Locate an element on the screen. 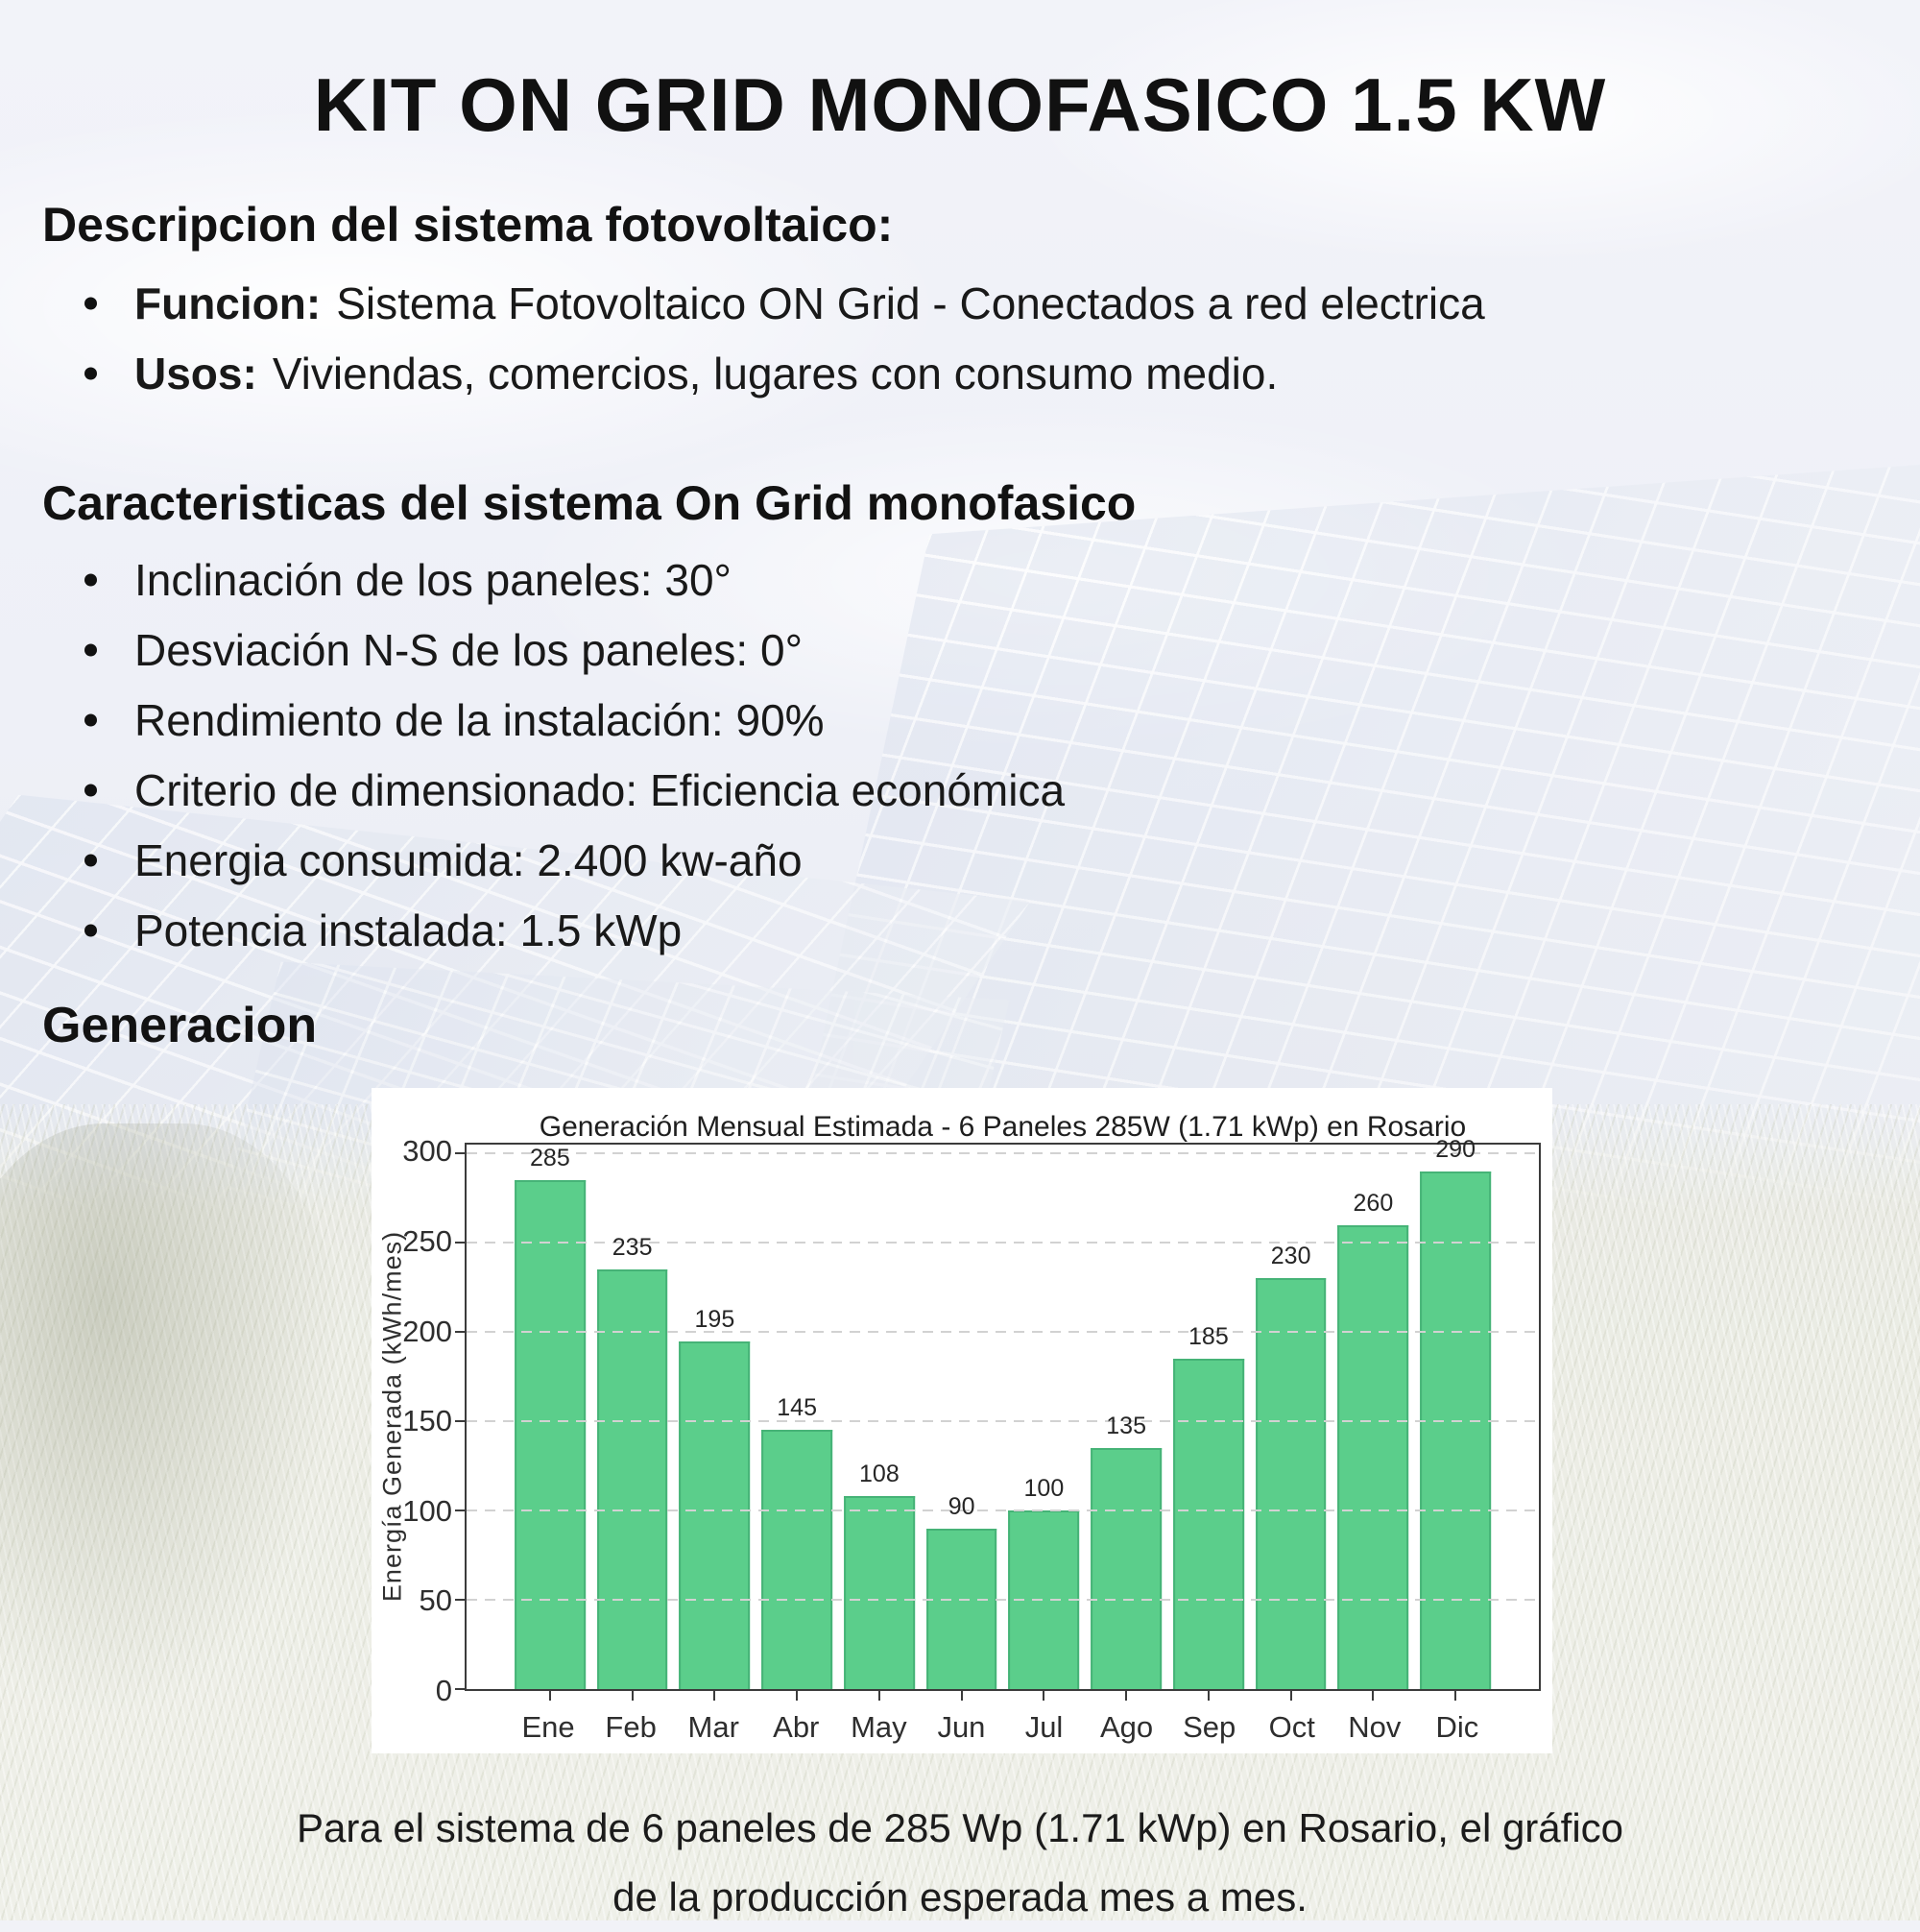 This screenshot has height=1932, width=1920. item-label: Usos: is located at coordinates (195, 373).